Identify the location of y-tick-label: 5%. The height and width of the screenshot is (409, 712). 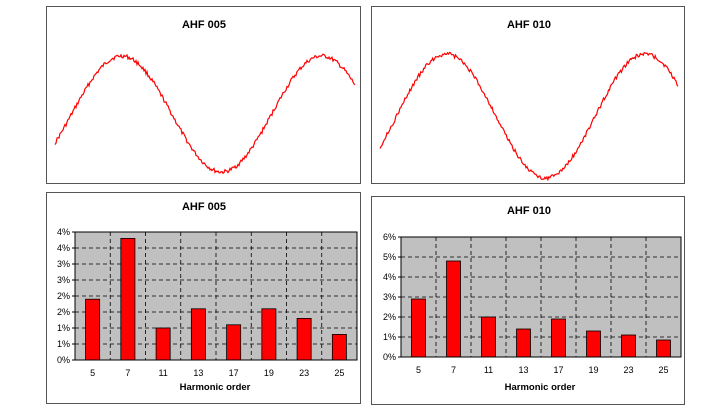
(389, 257).